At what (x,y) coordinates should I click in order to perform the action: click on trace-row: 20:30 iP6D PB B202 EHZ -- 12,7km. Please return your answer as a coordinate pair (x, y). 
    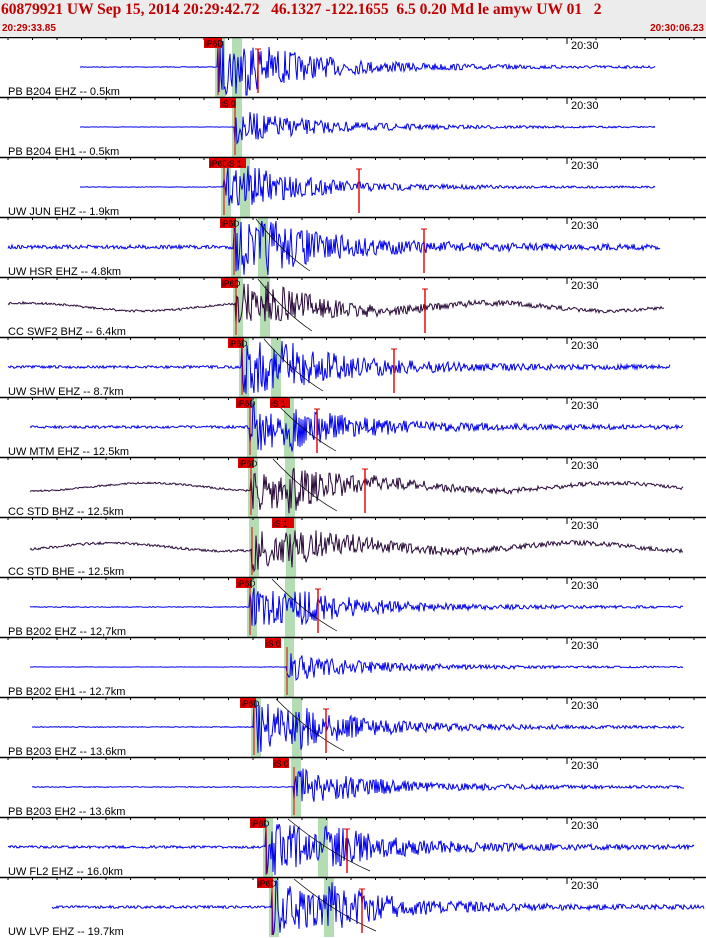
    Looking at the image, I should click on (353, 607).